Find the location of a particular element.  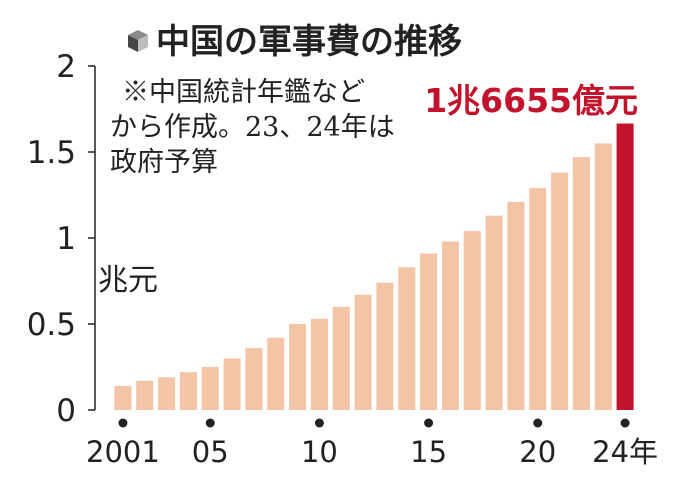

x-tick-label: 05 is located at coordinates (210, 452).